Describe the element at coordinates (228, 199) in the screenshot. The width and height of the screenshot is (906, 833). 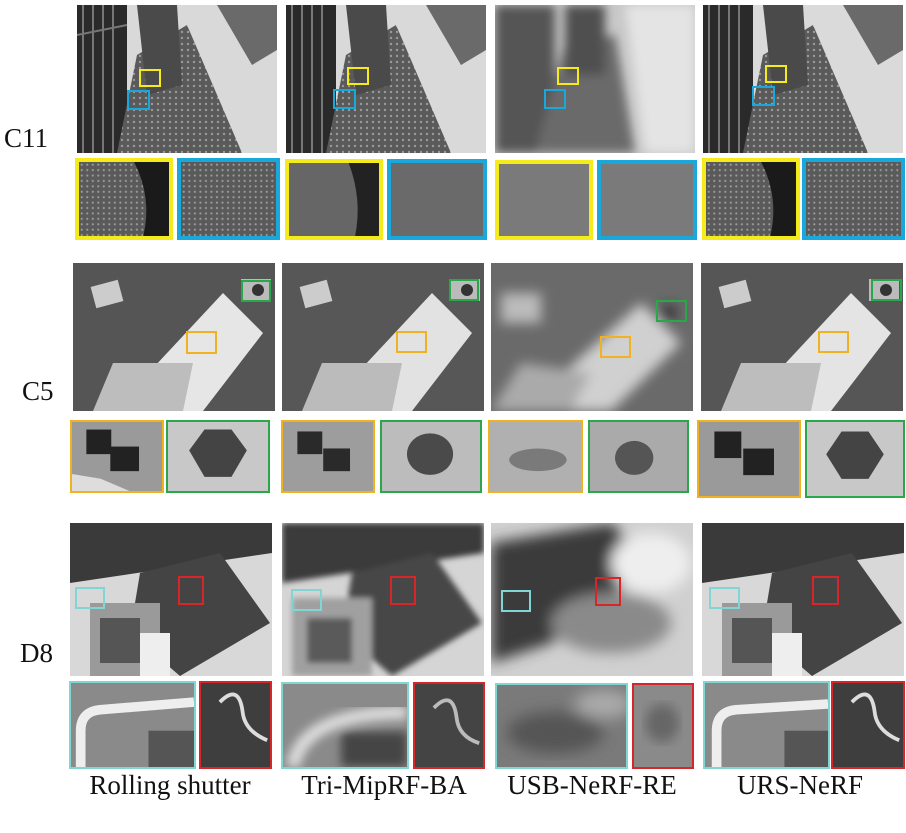
I see `crop-c11-rolling-shutter-blue` at that location.